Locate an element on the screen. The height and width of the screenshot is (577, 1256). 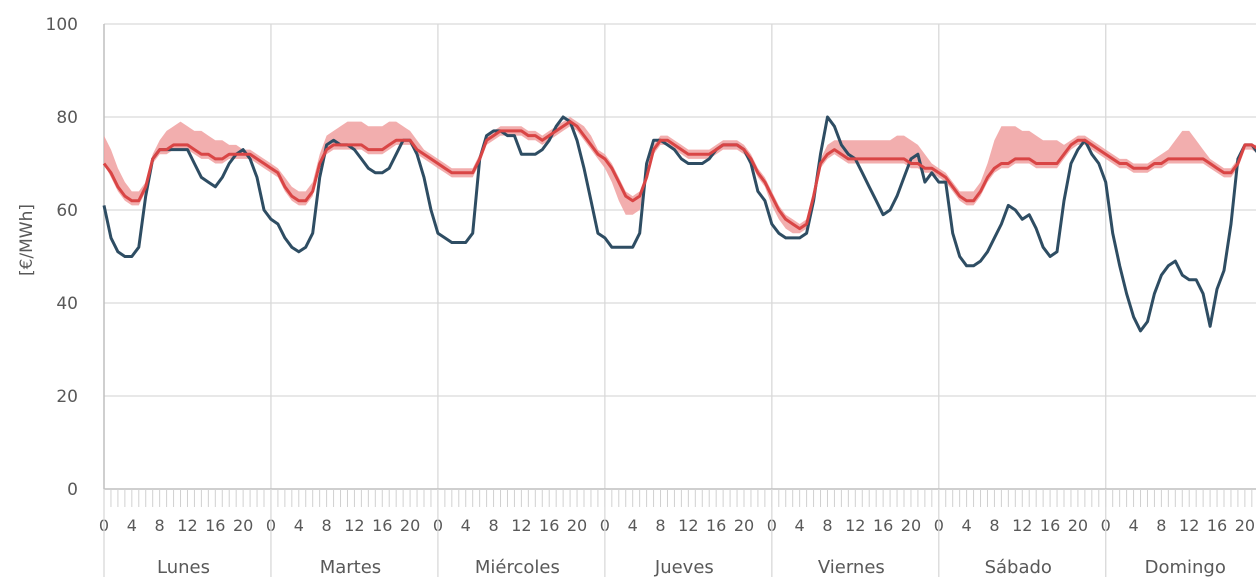
day-label: Sábado is located at coordinates (1018, 567).